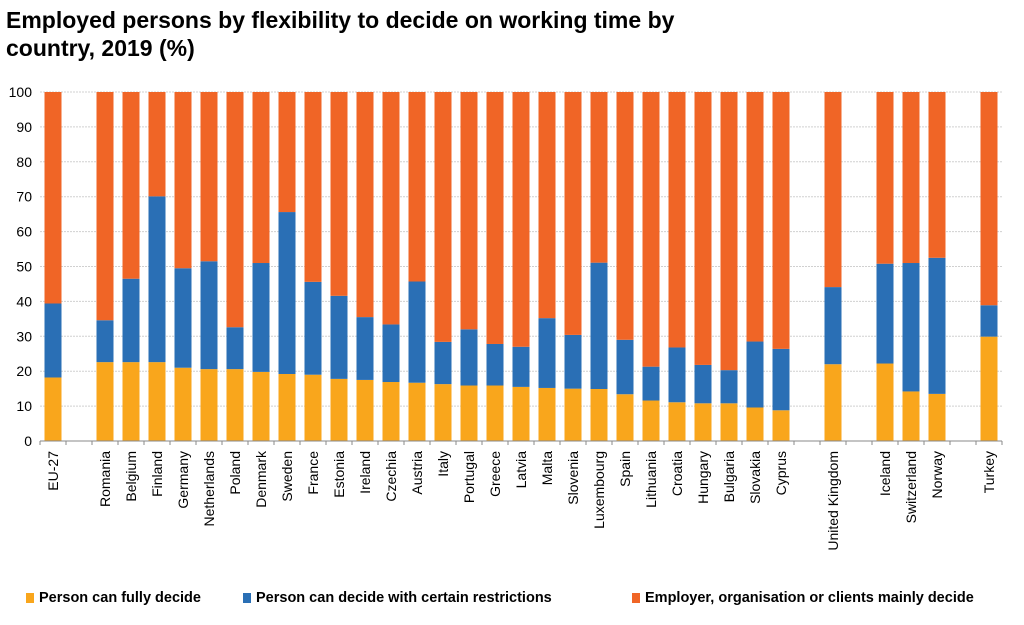 The image size is (1024, 625). I want to click on x-tick-label: Cyprus, so click(781, 473).